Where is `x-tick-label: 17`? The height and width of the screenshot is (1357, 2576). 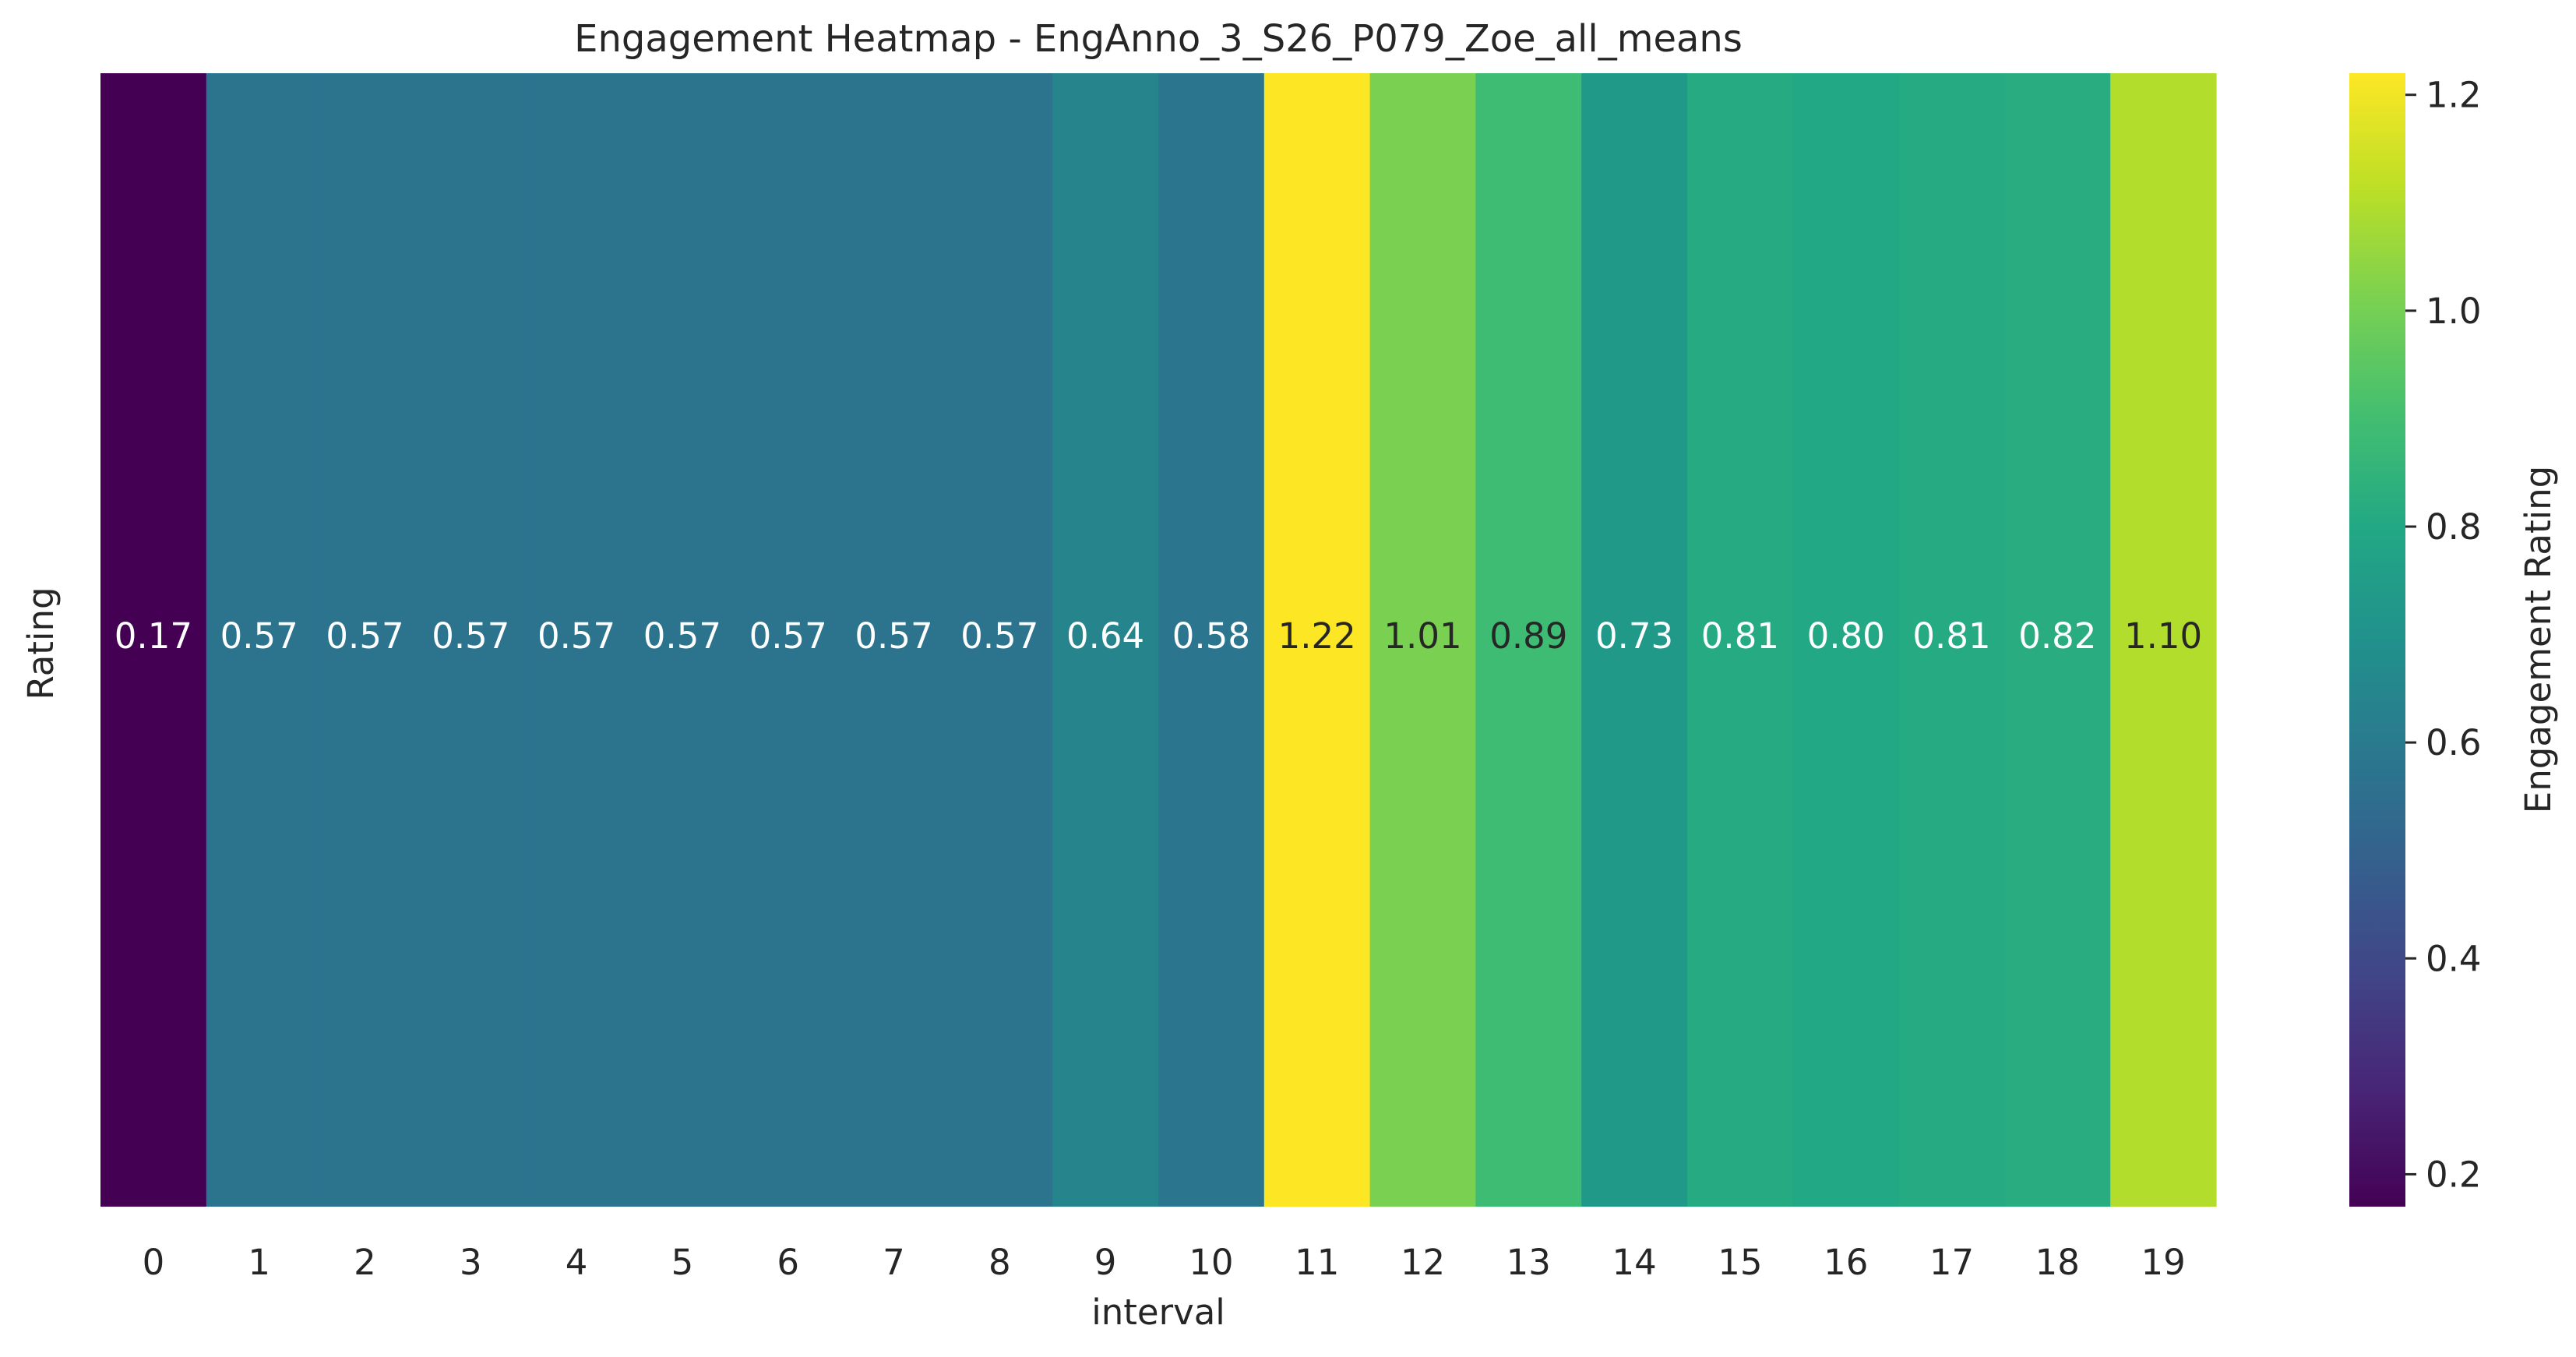 x-tick-label: 17 is located at coordinates (1952, 1262).